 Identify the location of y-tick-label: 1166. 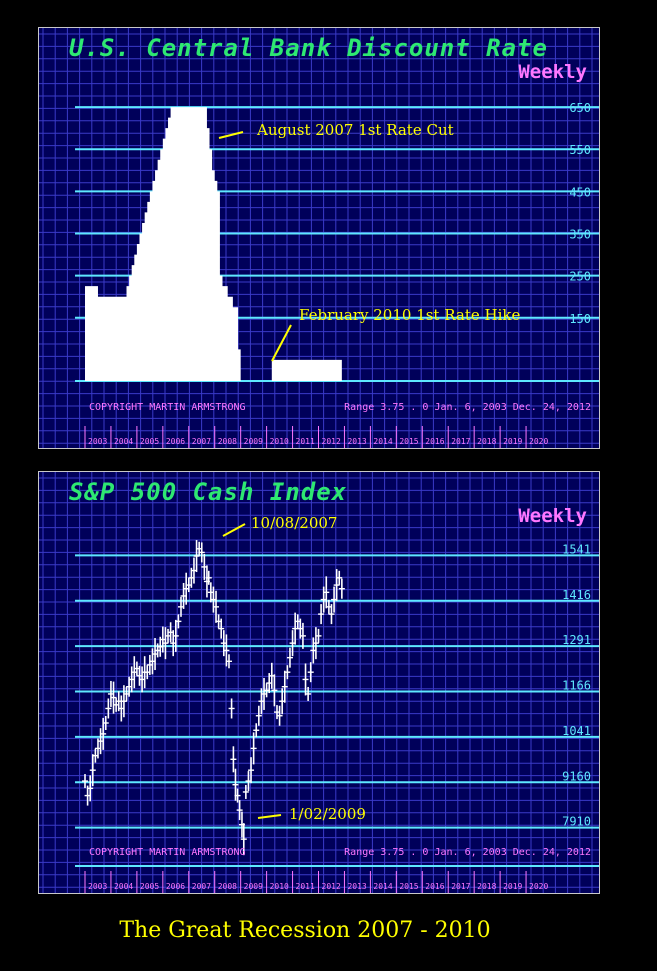
(576, 686).